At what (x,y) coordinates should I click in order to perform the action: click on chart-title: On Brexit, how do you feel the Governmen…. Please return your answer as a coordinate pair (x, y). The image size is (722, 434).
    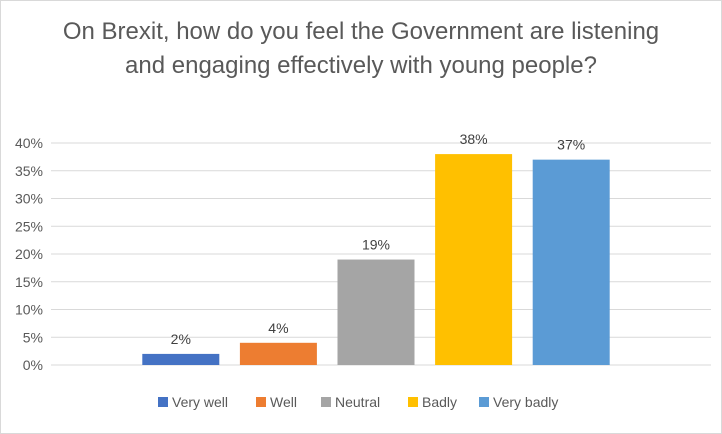
    Looking at the image, I should click on (361, 48).